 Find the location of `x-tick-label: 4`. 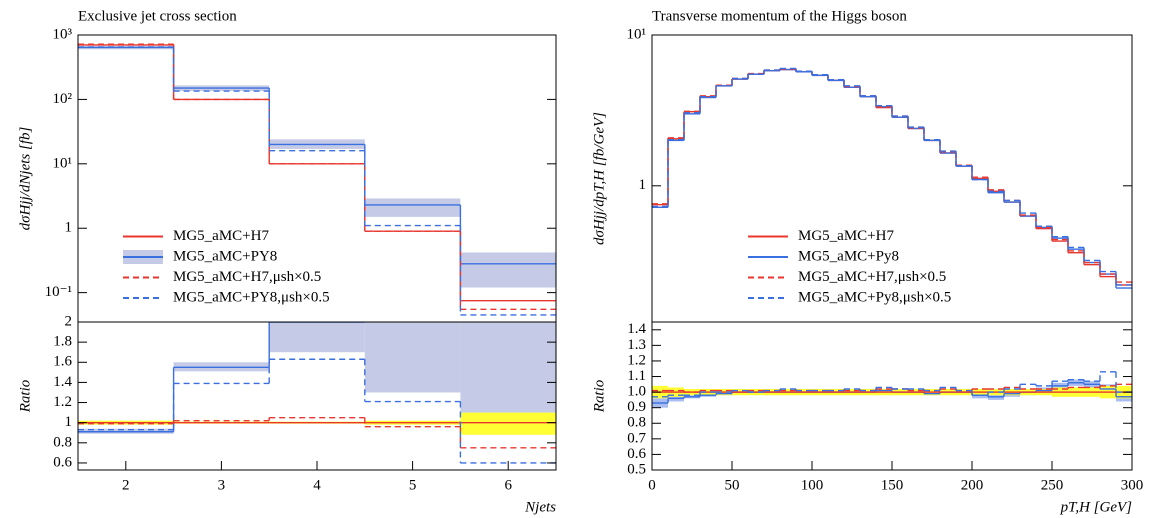

x-tick-label: 4 is located at coordinates (317, 485).